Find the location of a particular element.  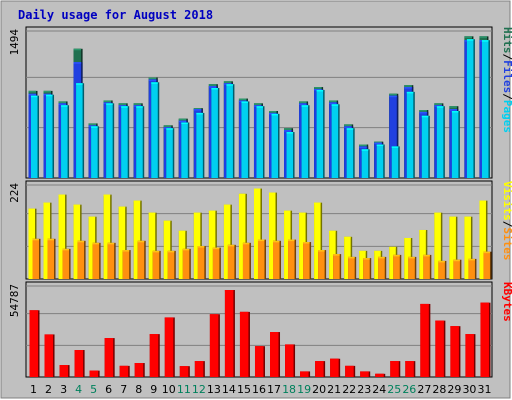

bar-pages-12-face is located at coordinates (199, 145).